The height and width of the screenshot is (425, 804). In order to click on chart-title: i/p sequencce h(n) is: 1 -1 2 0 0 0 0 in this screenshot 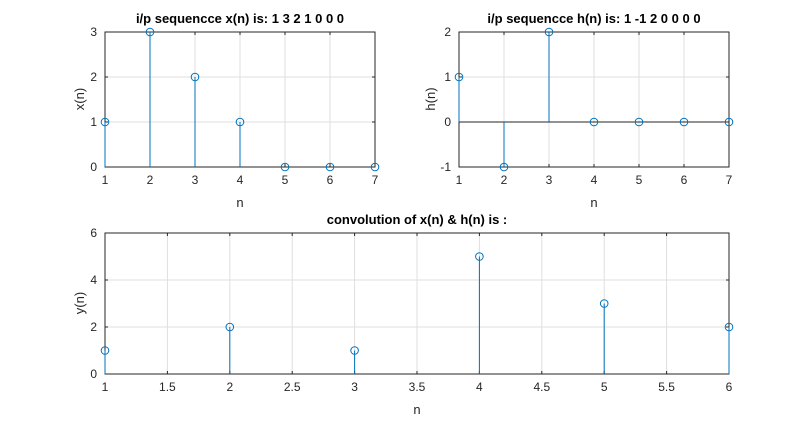, I will do `click(593, 18)`.